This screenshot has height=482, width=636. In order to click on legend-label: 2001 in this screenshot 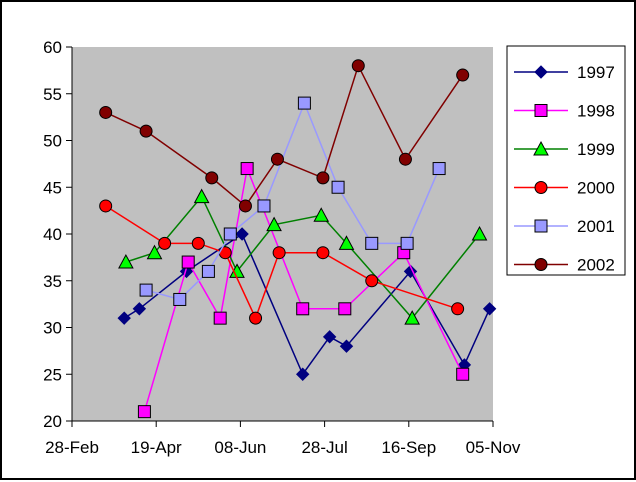, I will do `click(596, 226)`.